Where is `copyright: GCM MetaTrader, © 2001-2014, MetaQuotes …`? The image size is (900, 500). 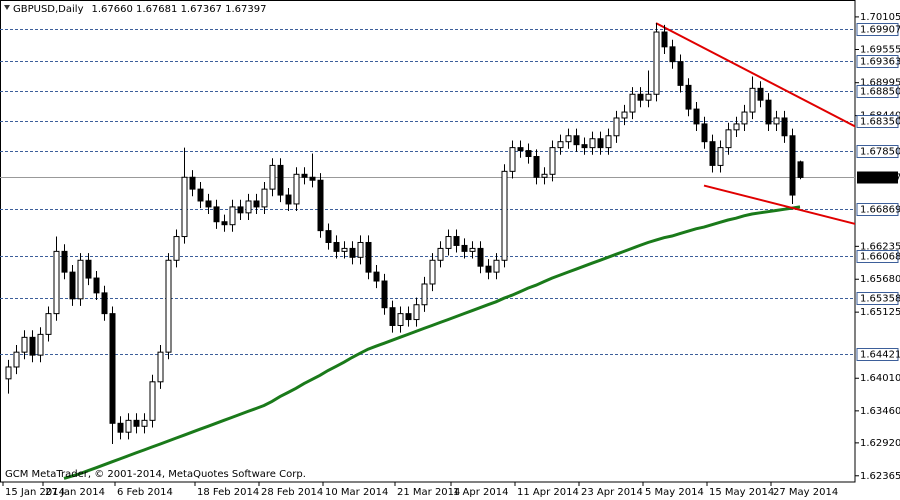 copyright: GCM MetaTrader, © 2001-2014, MetaQuotes … is located at coordinates (155, 474).